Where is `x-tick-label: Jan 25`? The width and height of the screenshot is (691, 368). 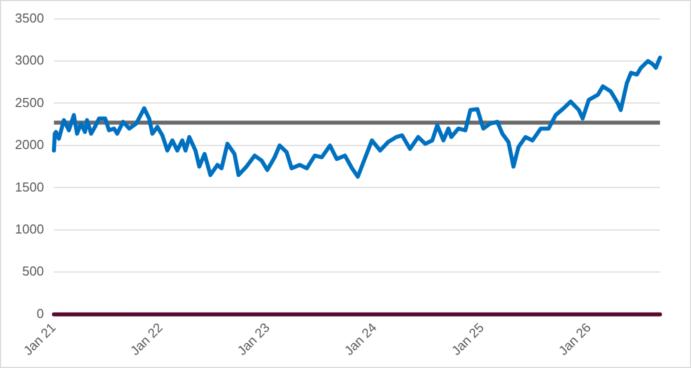
x-tick-label: Jan 25 is located at coordinates (467, 339).